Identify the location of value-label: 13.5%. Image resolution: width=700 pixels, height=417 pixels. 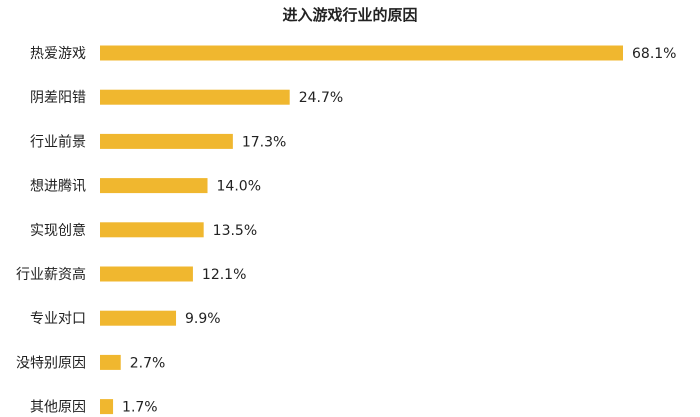
(235, 231).